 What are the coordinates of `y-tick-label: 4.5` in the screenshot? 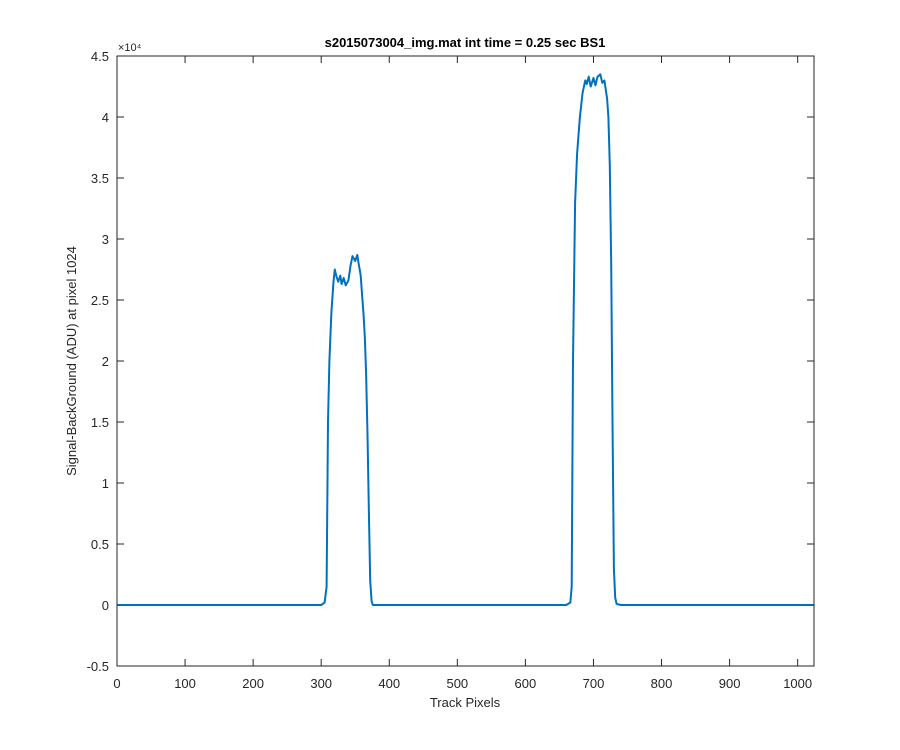 It's located at (100, 56).